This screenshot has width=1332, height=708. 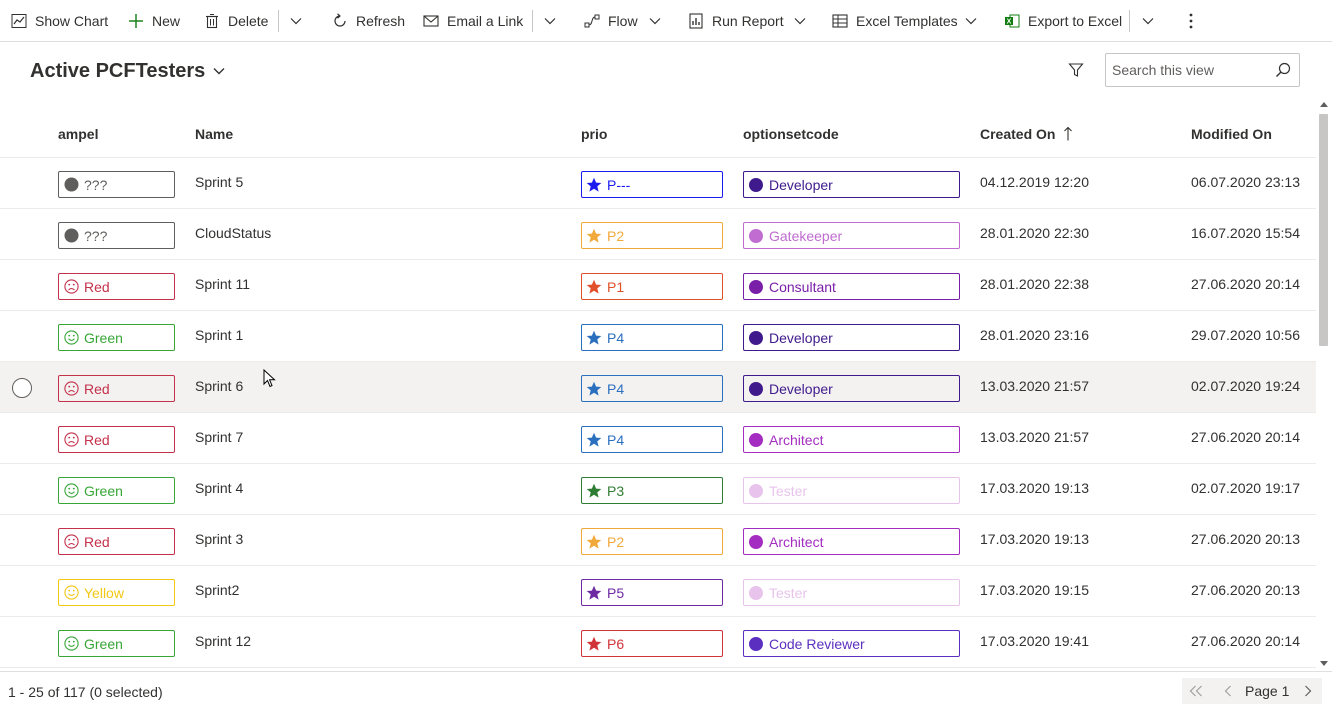 I want to click on column-header-name: Name, so click(x=214, y=134).